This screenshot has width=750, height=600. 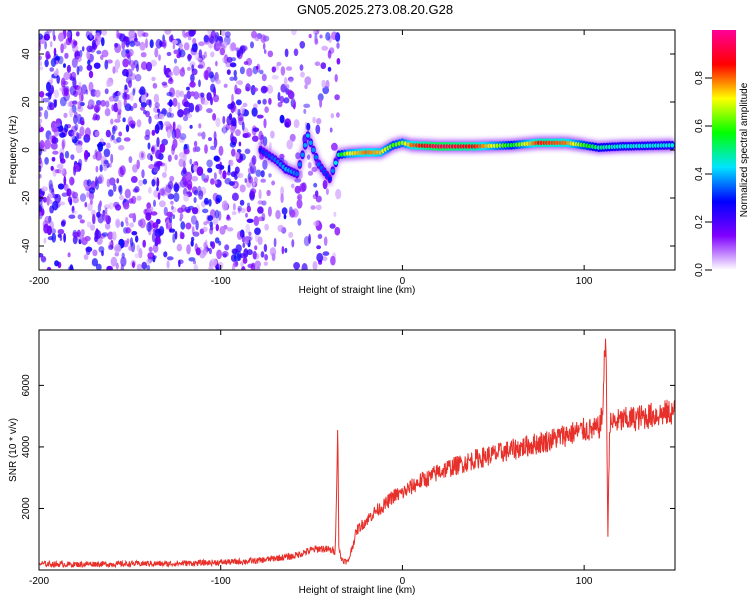 What do you see at coordinates (39, 281) in the screenshot?
I see `x-tick-label: -200` at bounding box center [39, 281].